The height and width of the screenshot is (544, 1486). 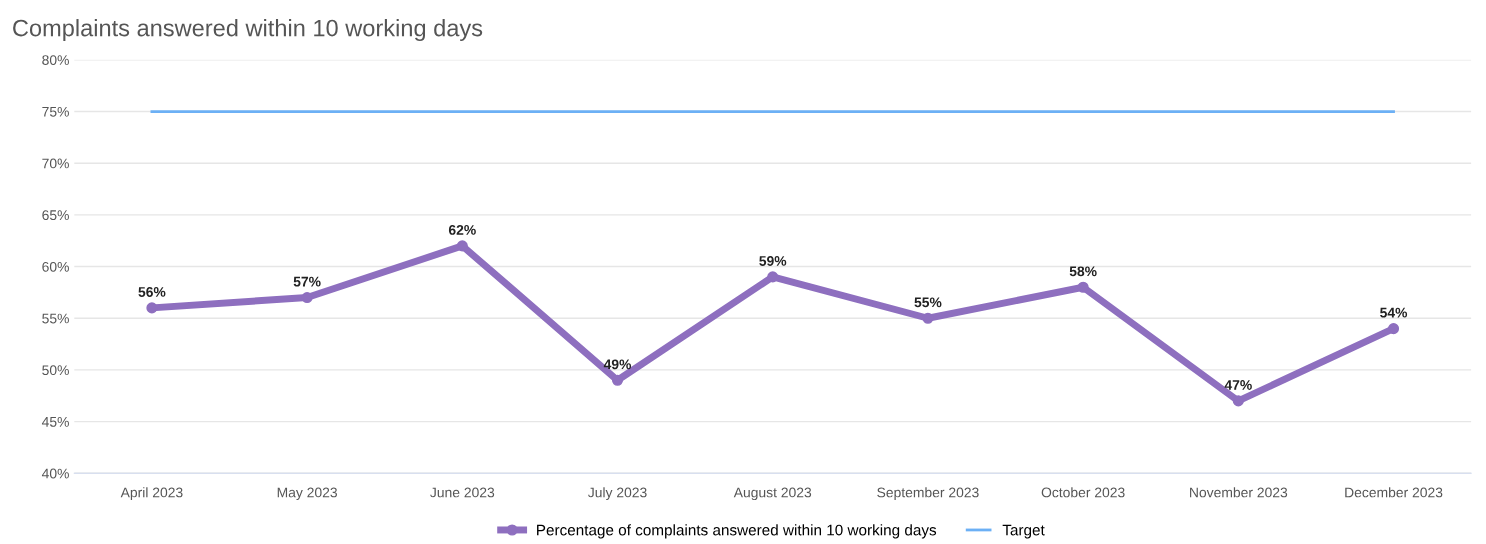 What do you see at coordinates (462, 230) in the screenshot?
I see `data-label: 62%` at bounding box center [462, 230].